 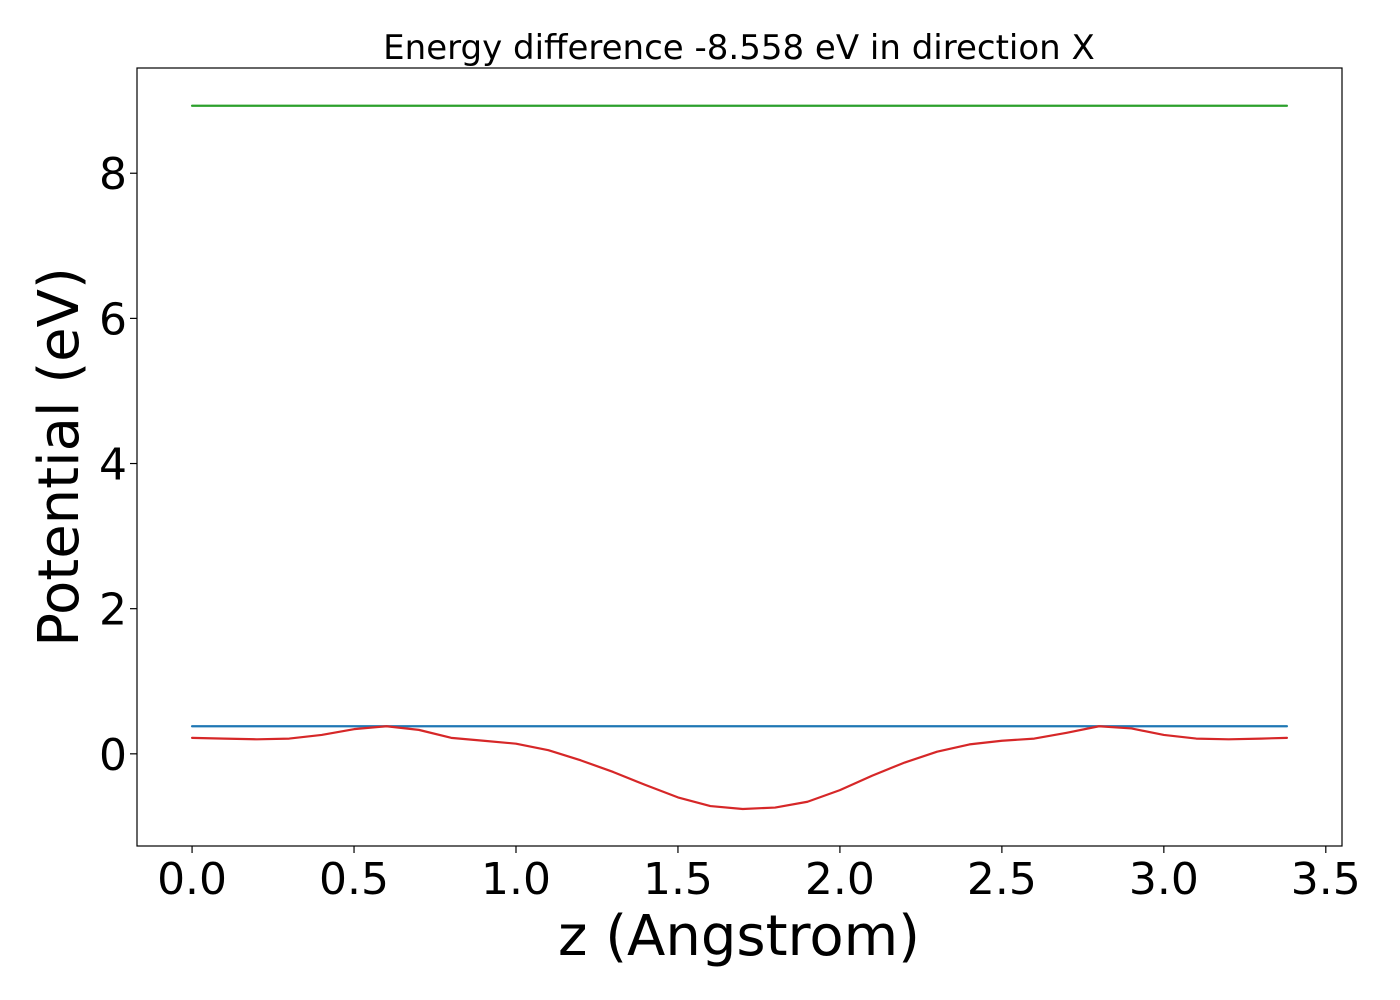 I want to click on y-tick-label: 6, so click(x=113, y=319).